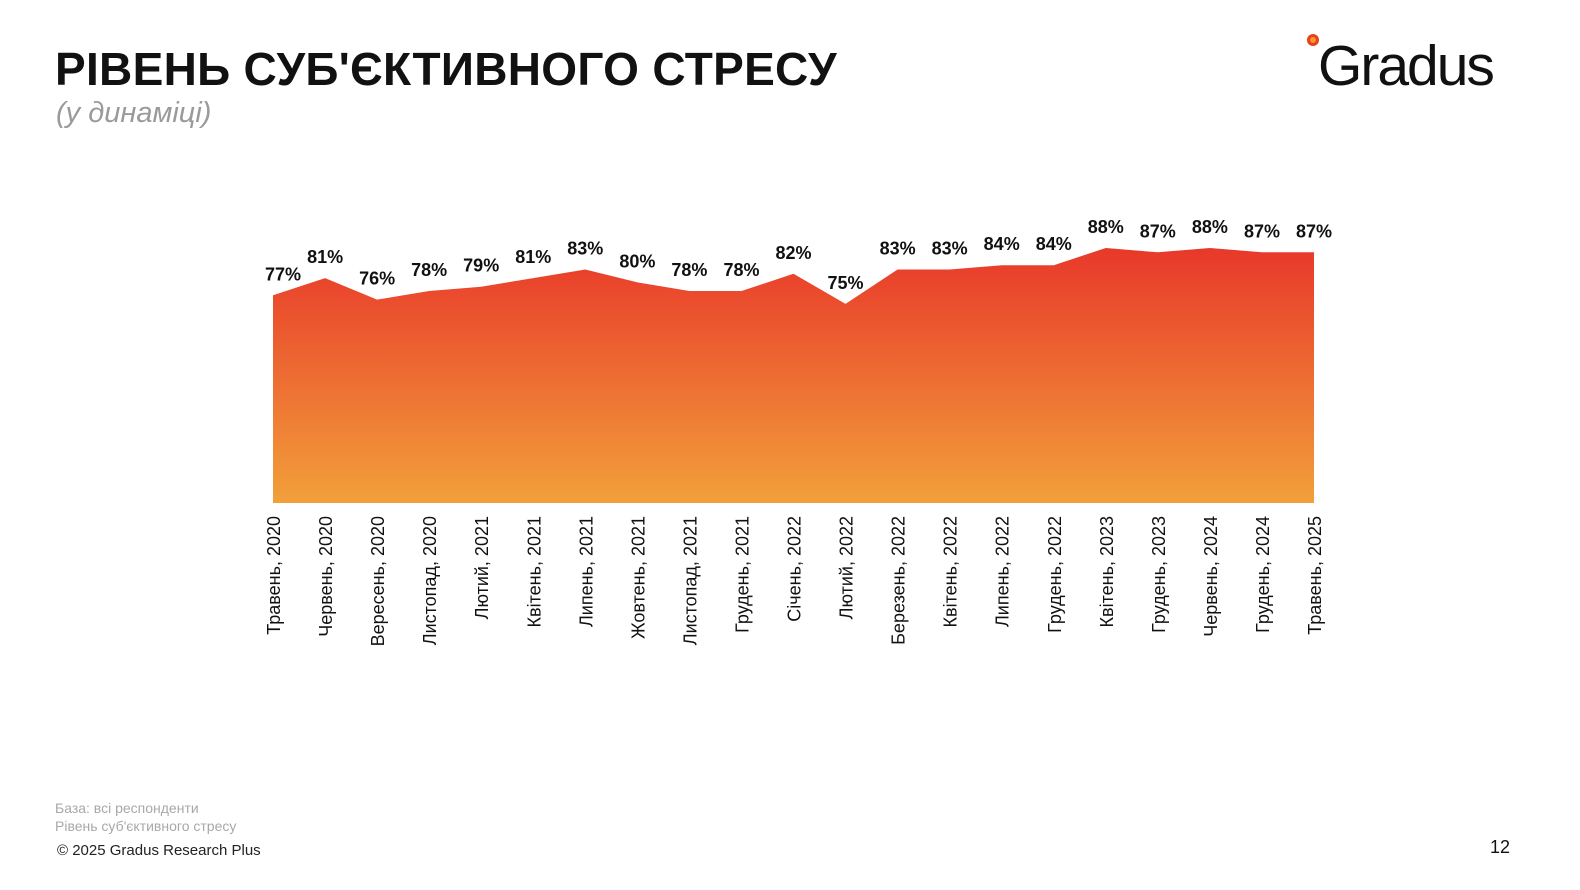 This screenshot has height=890, width=1580. What do you see at coordinates (951, 571) in the screenshot?
I see `x-tick-label: Квітень, 2022` at bounding box center [951, 571].